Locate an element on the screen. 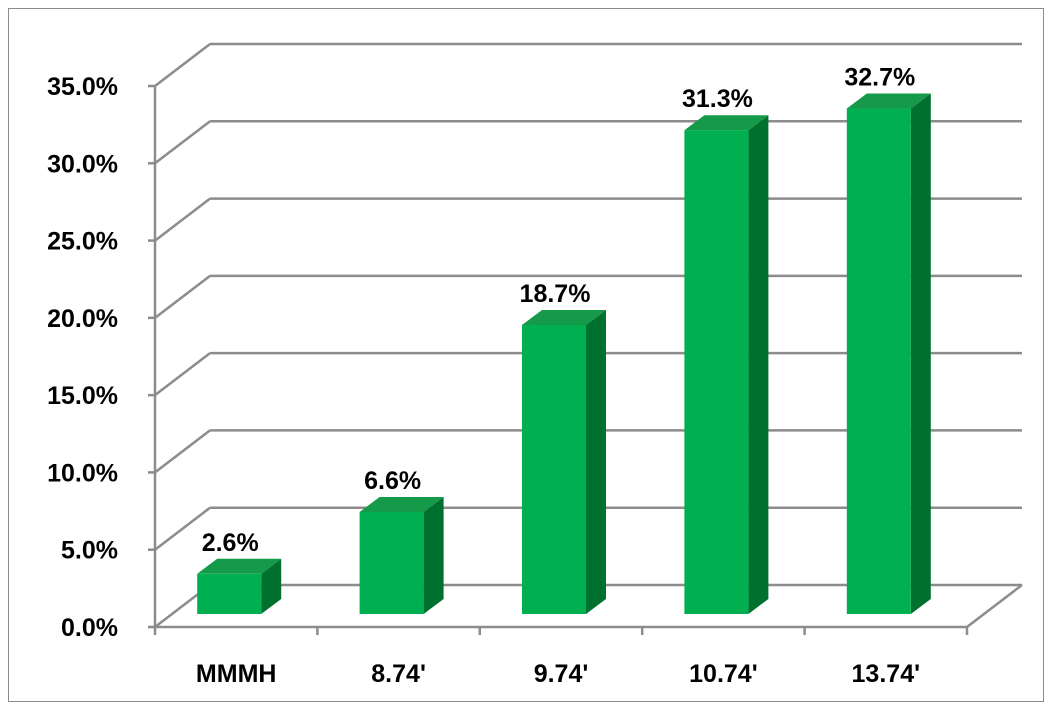 This screenshot has height=706, width=1055. x-tick-label: 13.74' is located at coordinates (886, 674).